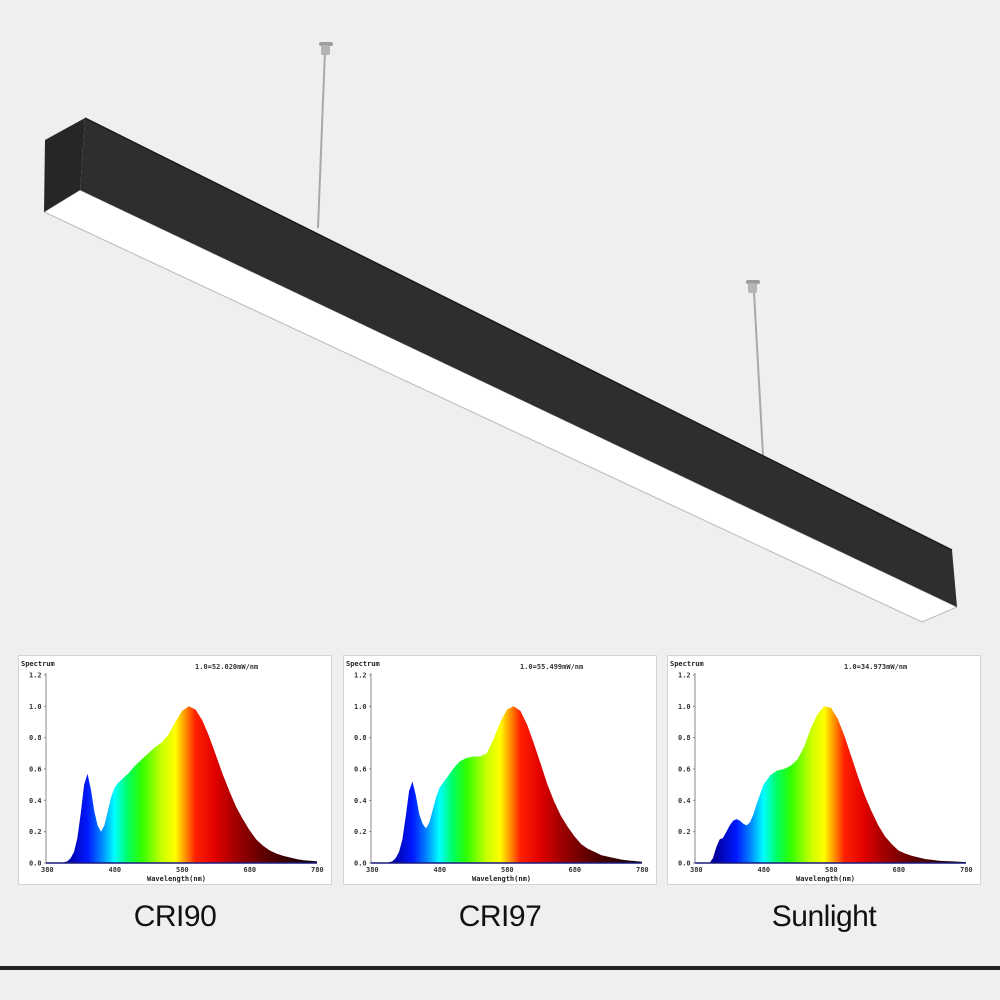 The width and height of the screenshot is (1000, 1000). I want to click on chart-annotation: 1.0=52.020mW/nm, so click(226, 667).